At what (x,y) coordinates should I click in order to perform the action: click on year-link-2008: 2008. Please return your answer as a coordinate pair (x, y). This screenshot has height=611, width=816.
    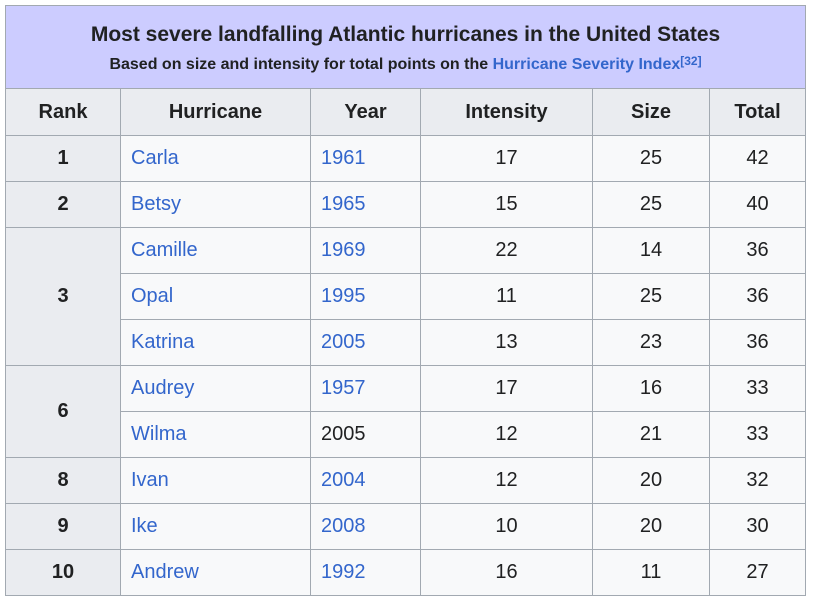
    Looking at the image, I should click on (365, 526).